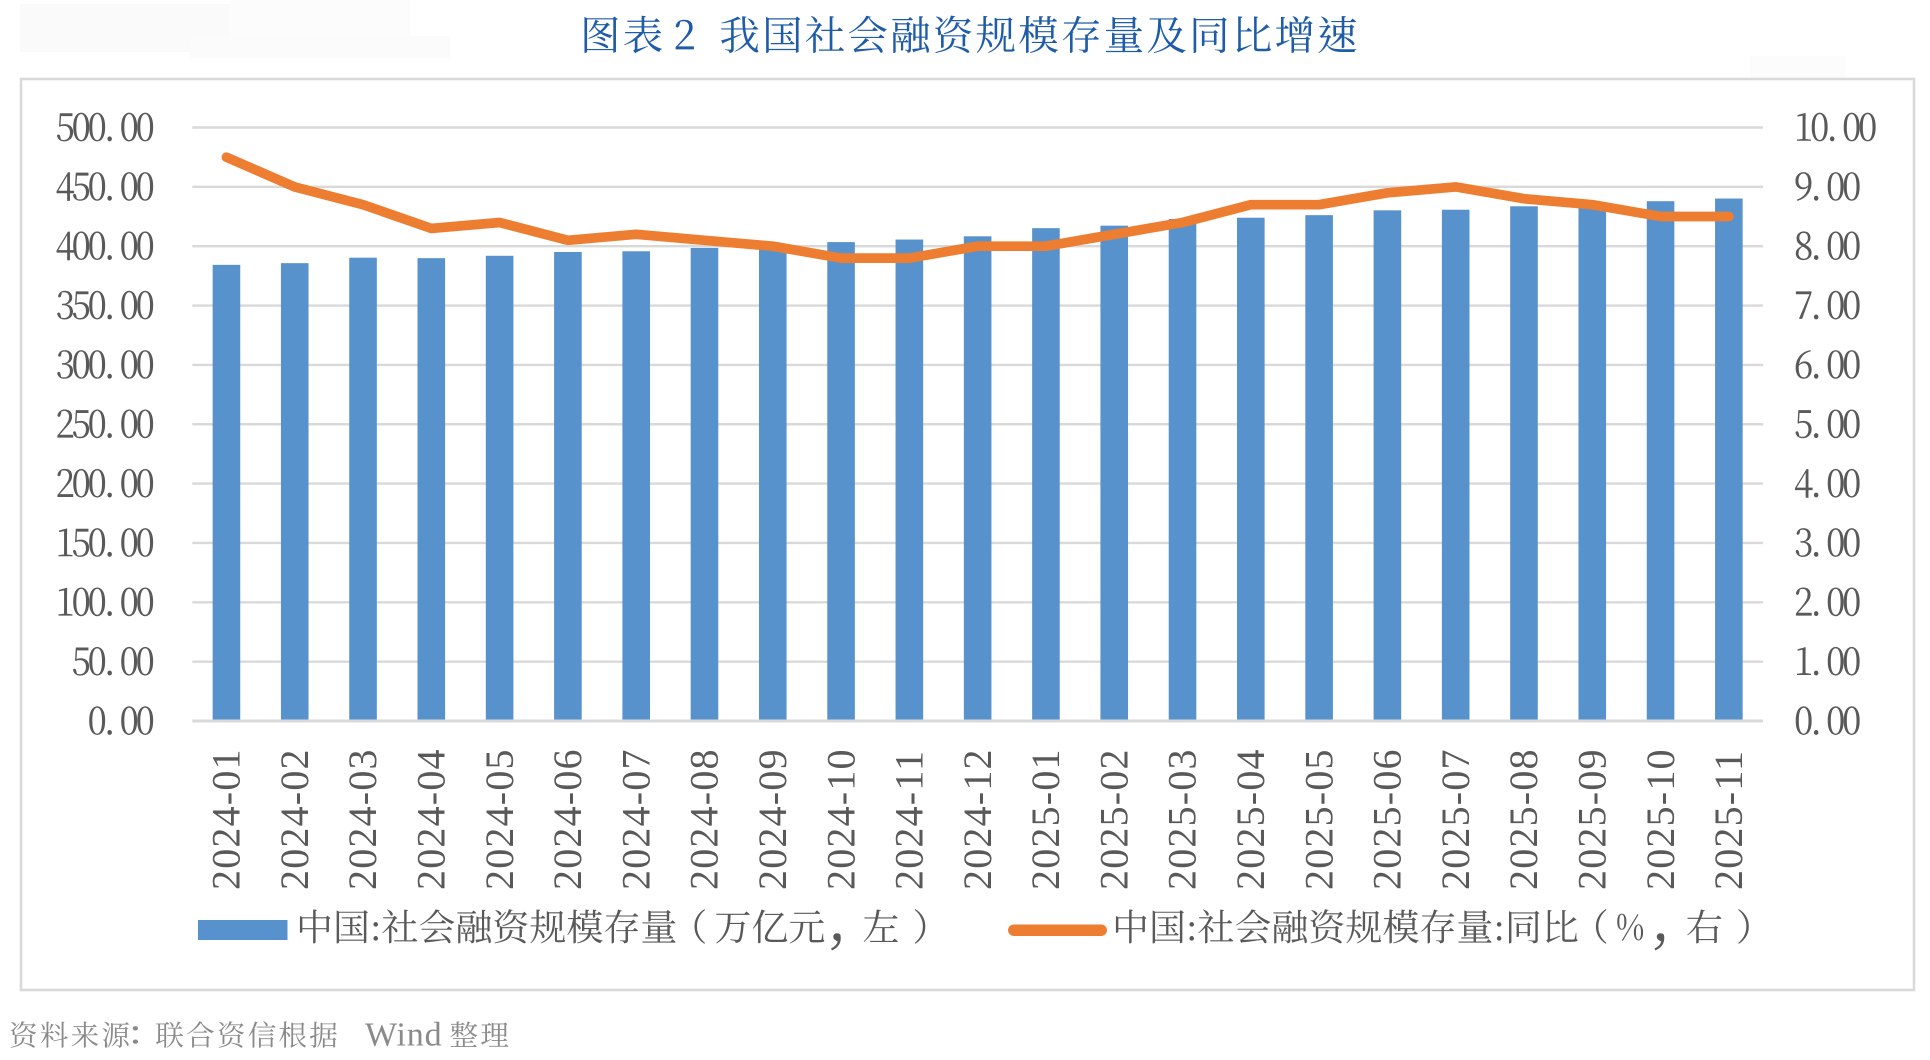 The width and height of the screenshot is (1930, 1060). Describe the element at coordinates (909, 820) in the screenshot. I see `svg-text: 2024-11` at that location.